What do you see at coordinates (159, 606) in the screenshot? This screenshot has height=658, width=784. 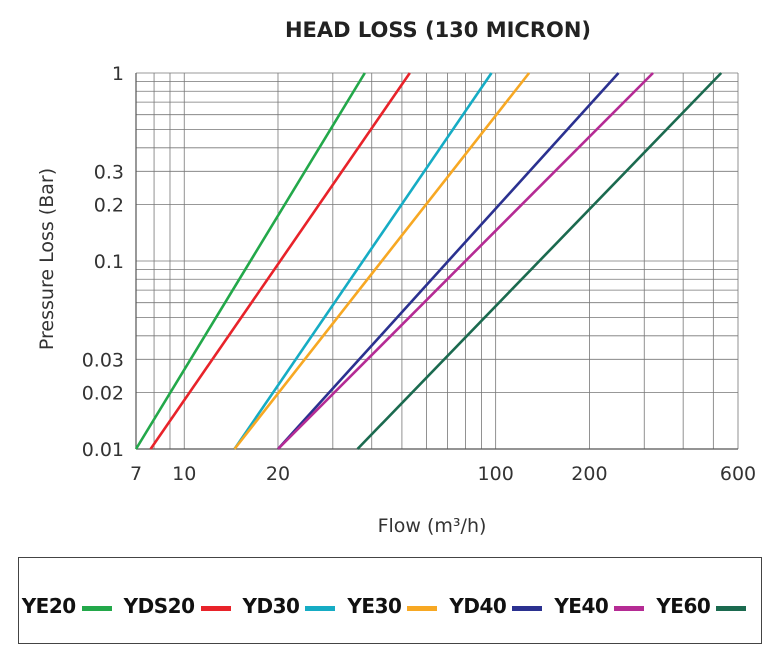 I see `legend-label: YDS20` at bounding box center [159, 606].